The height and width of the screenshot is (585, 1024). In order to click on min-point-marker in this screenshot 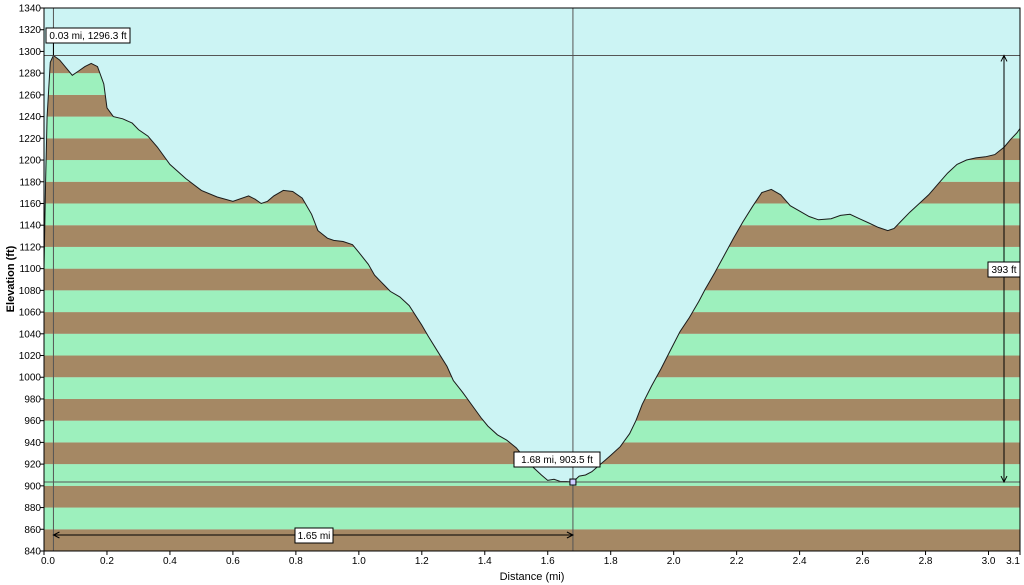, I will do `click(573, 482)`.